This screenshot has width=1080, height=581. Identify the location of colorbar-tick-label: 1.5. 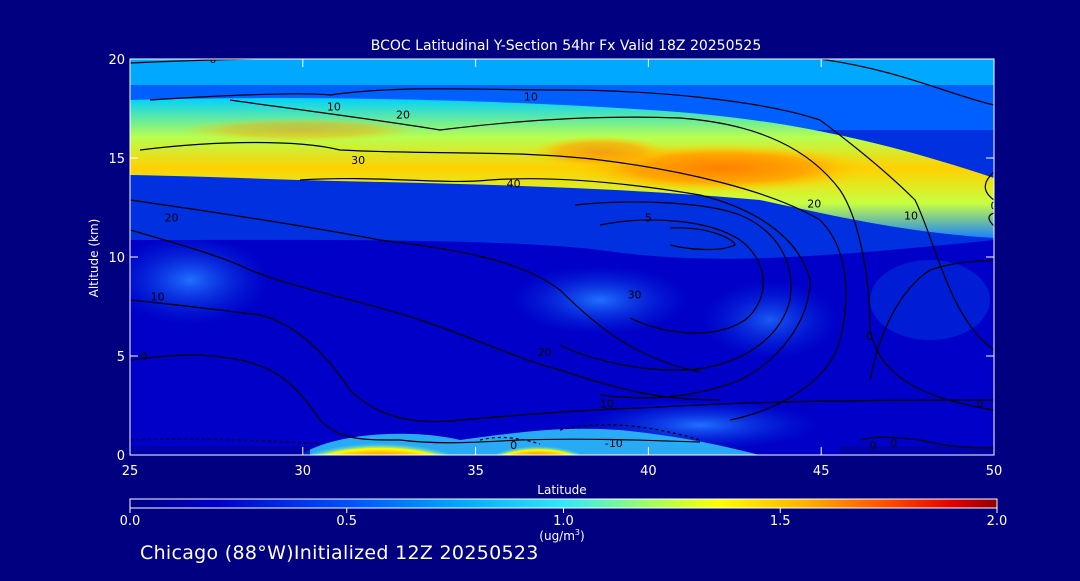
(780, 521).